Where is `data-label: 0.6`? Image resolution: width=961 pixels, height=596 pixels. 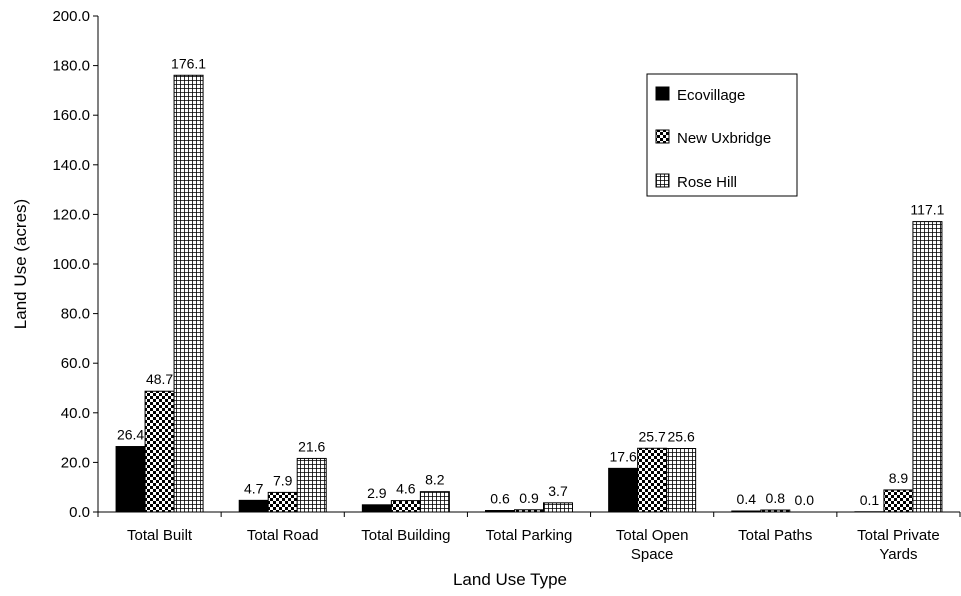
data-label: 0.6 is located at coordinates (500, 499).